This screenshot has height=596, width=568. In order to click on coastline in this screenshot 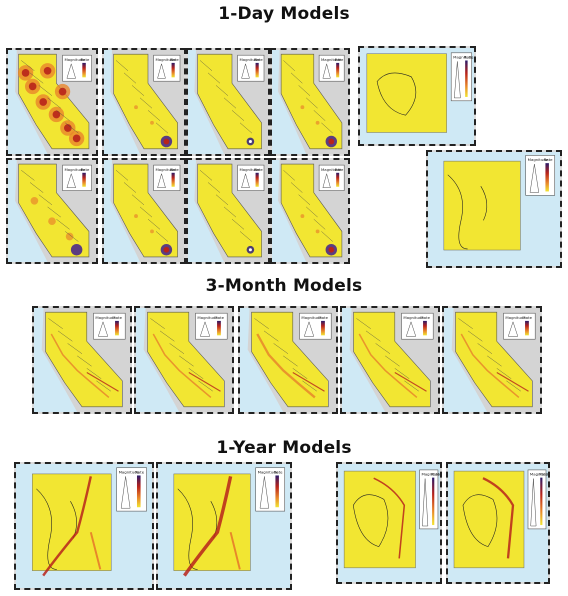, I will do `click(370, 520)`.